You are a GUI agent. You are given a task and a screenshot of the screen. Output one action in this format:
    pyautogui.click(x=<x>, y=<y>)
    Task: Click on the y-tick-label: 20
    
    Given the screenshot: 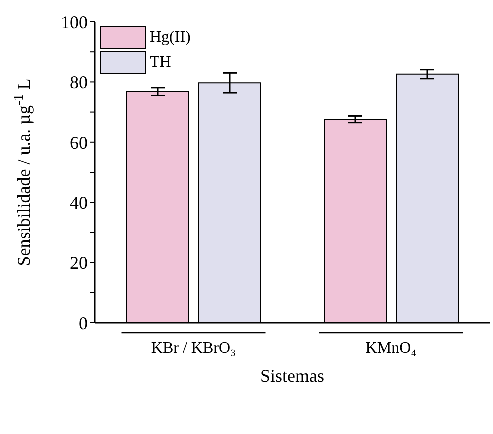 What is the action you would take?
    pyautogui.click(x=79, y=263)
    